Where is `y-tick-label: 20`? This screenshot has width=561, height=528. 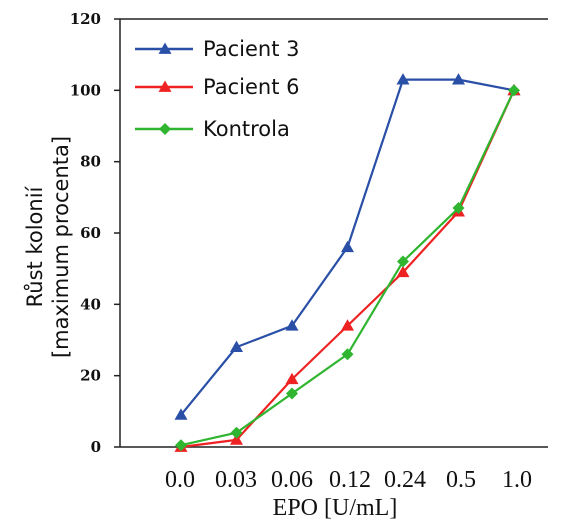 y-tick-label: 20 is located at coordinates (90, 376).